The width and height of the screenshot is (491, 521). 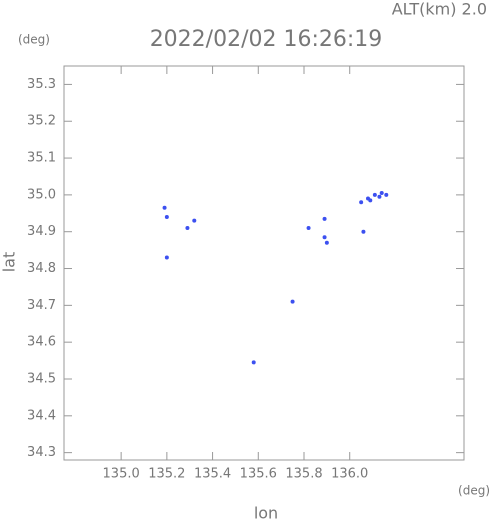 I want to click on y-tick-label: 34.6, so click(x=41, y=342).